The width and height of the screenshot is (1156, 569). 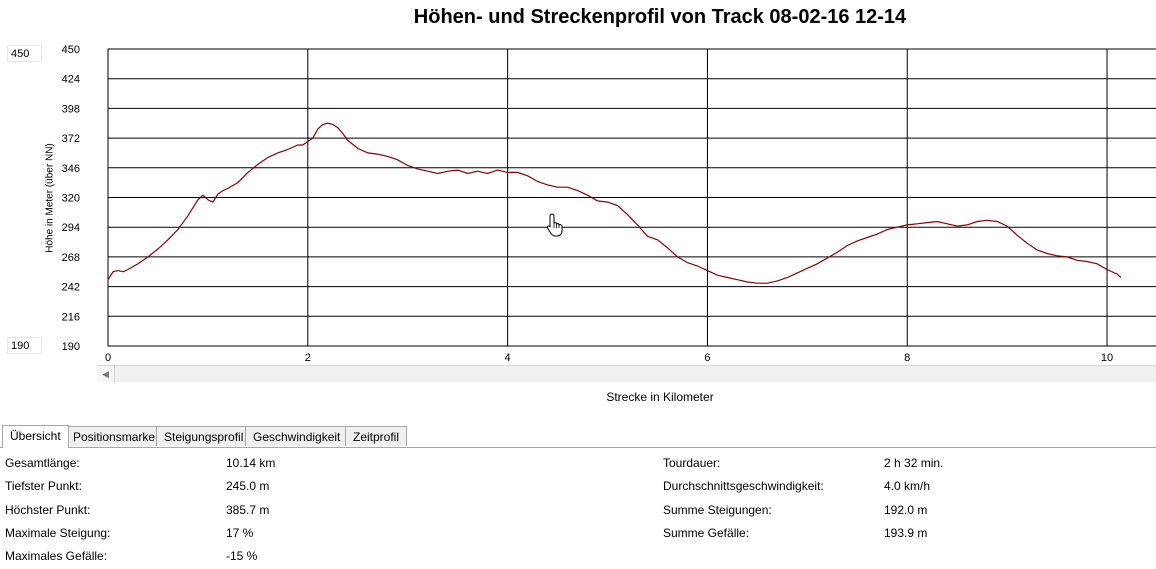 What do you see at coordinates (71, 109) in the screenshot?
I see `y-tick-label: 398` at bounding box center [71, 109].